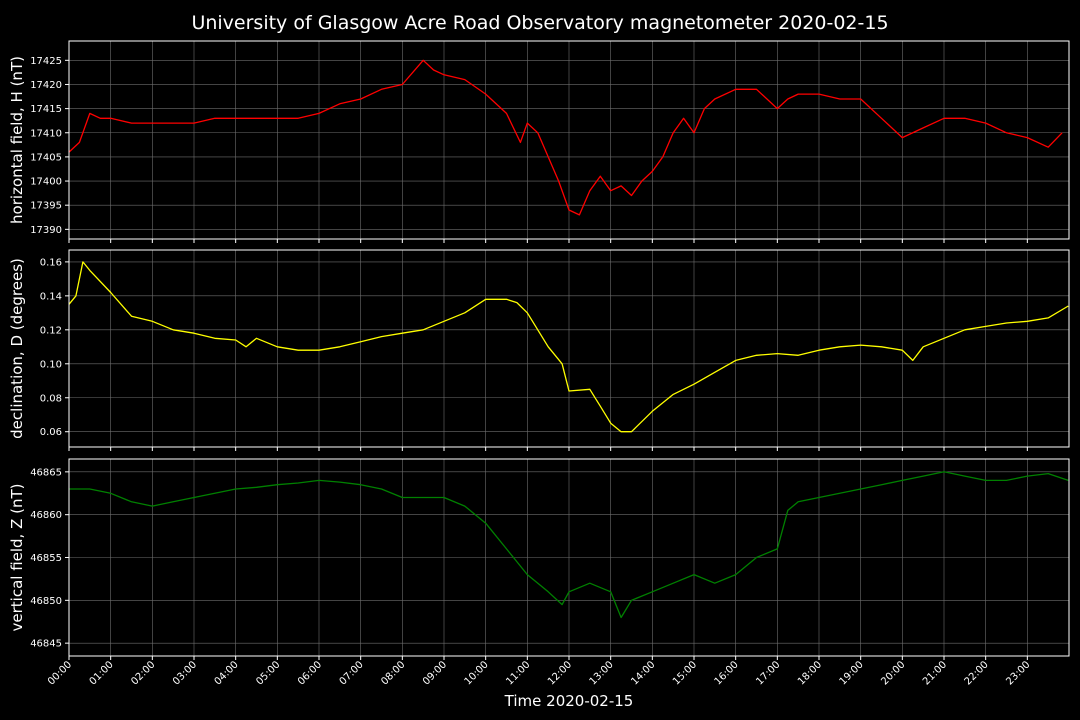 This screenshot has height=720, width=1080. What do you see at coordinates (393, 673) in the screenshot?
I see `x-tick-label: 08:00` at bounding box center [393, 673].